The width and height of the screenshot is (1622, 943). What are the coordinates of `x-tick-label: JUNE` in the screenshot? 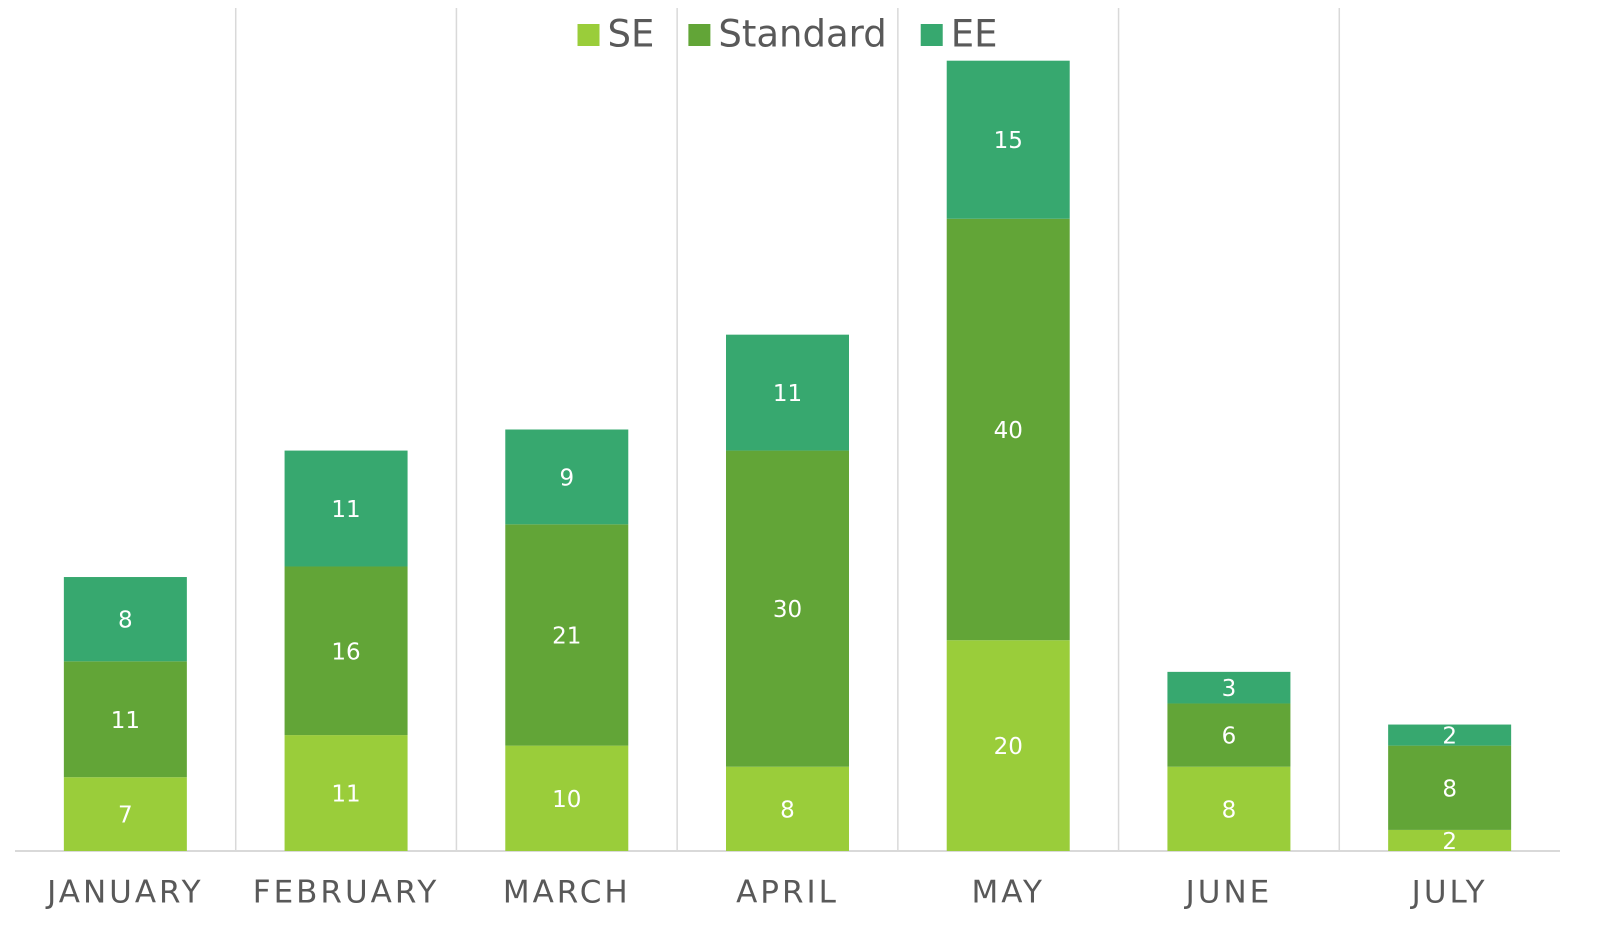 It's located at (1228, 893).